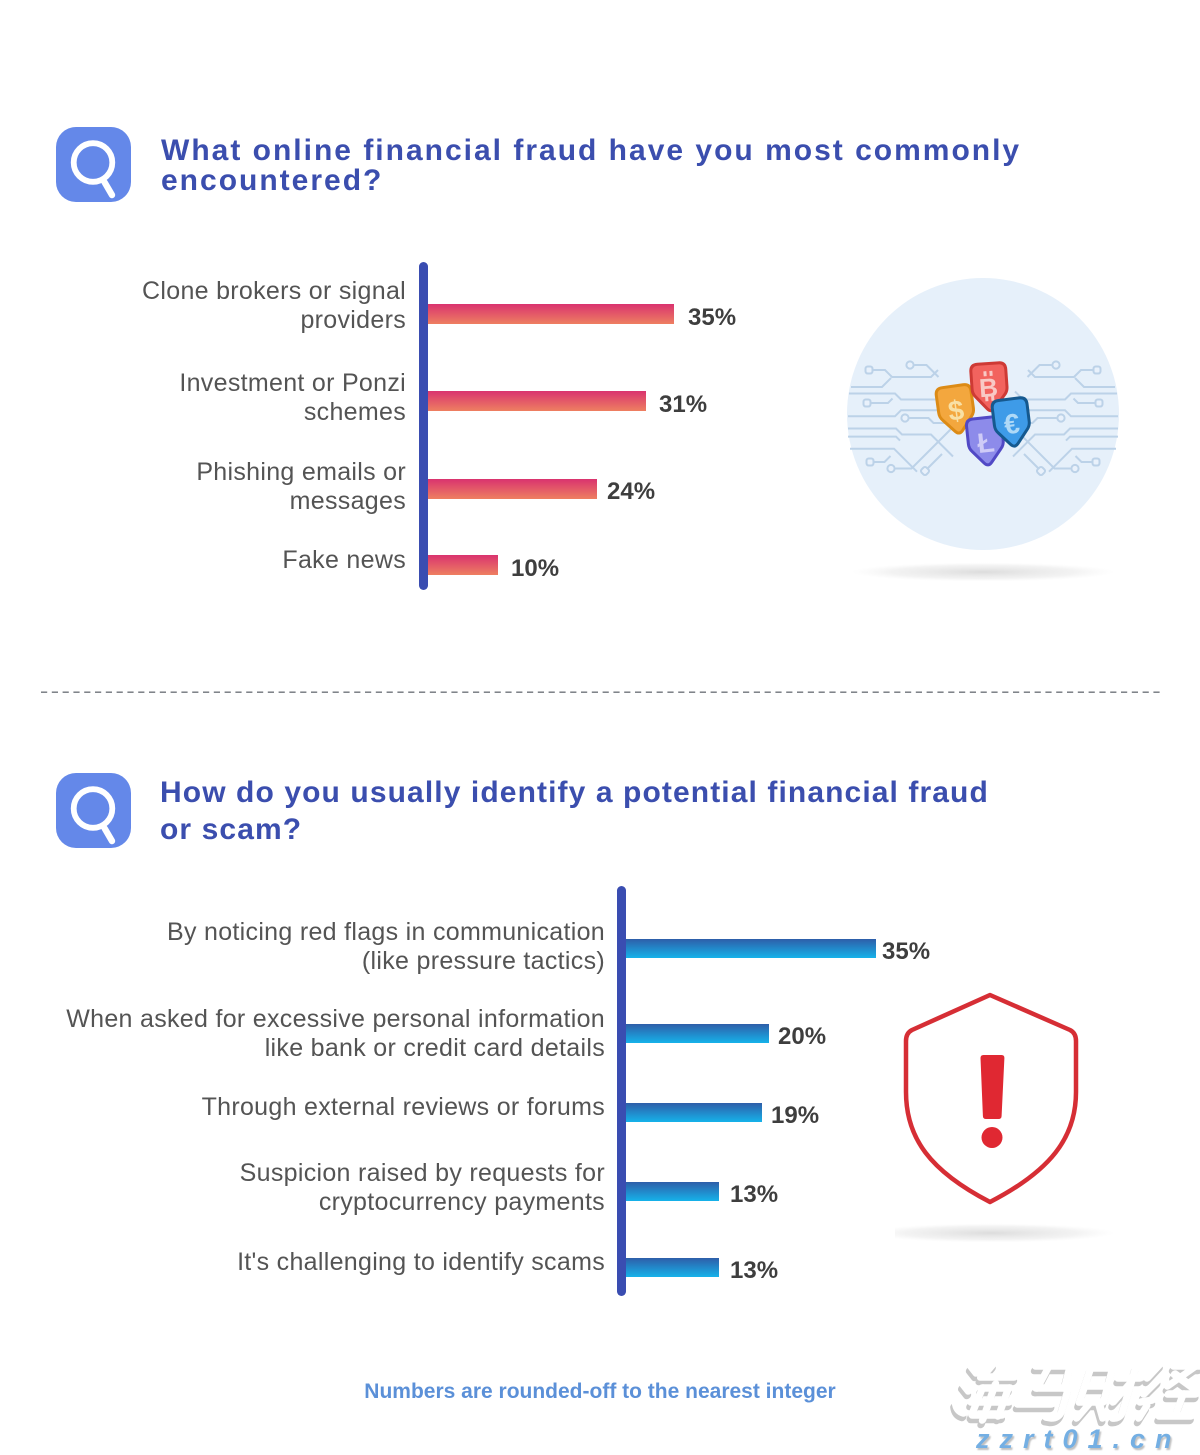  Describe the element at coordinates (988, 387) in the screenshot. I see `svg-text: B` at that location.